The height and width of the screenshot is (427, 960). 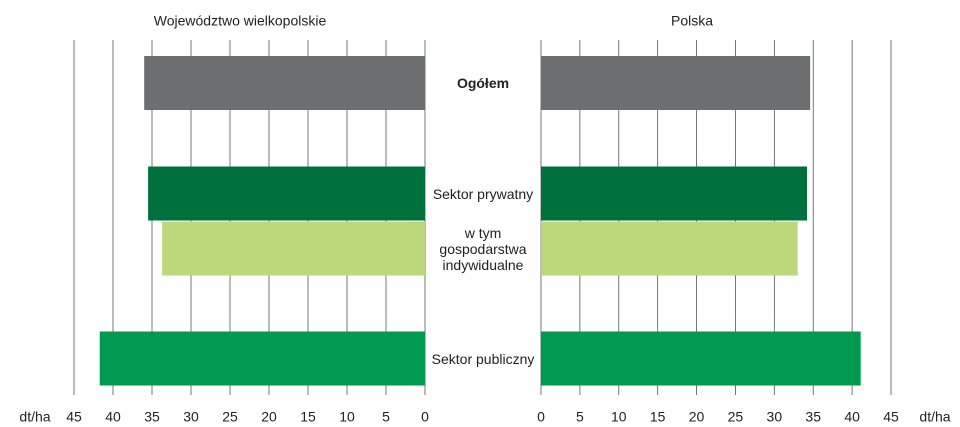 What do you see at coordinates (483, 193) in the screenshot?
I see `category-label: Sektor prywatny` at bounding box center [483, 193].